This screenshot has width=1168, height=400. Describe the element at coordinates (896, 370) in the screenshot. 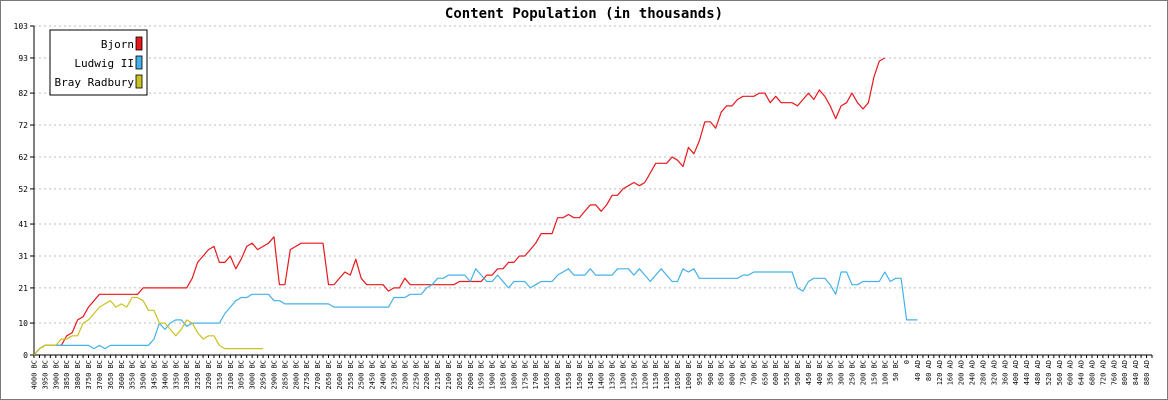

I see `x-tick-label: 50 BC` at that location.